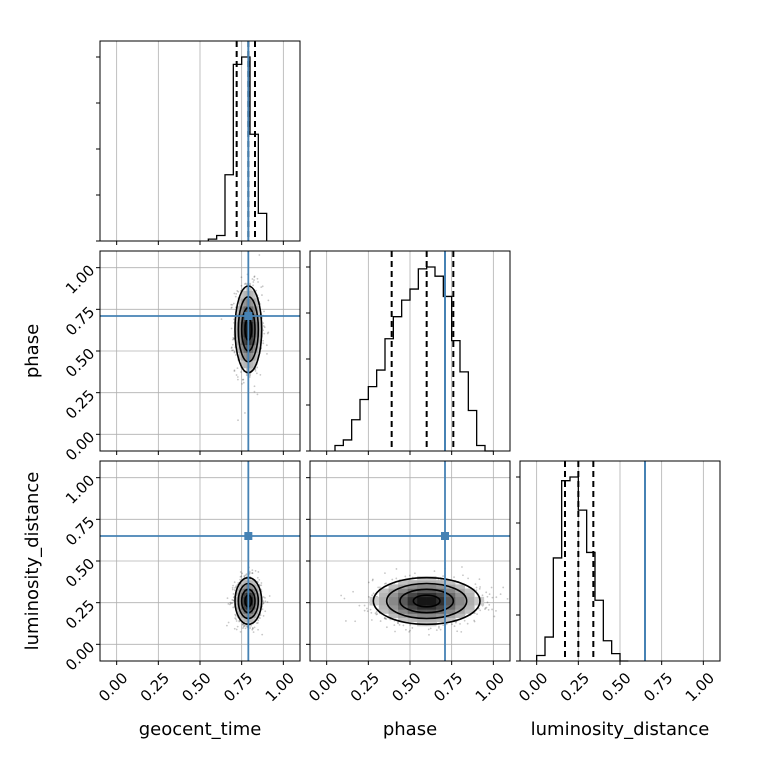 The image size is (760, 760). What do you see at coordinates (181, 357) in the screenshot?
I see `joint-panel-geocent_time-phase: 0.00 0.25 0.50 0.75 1.00` at bounding box center [181, 357].